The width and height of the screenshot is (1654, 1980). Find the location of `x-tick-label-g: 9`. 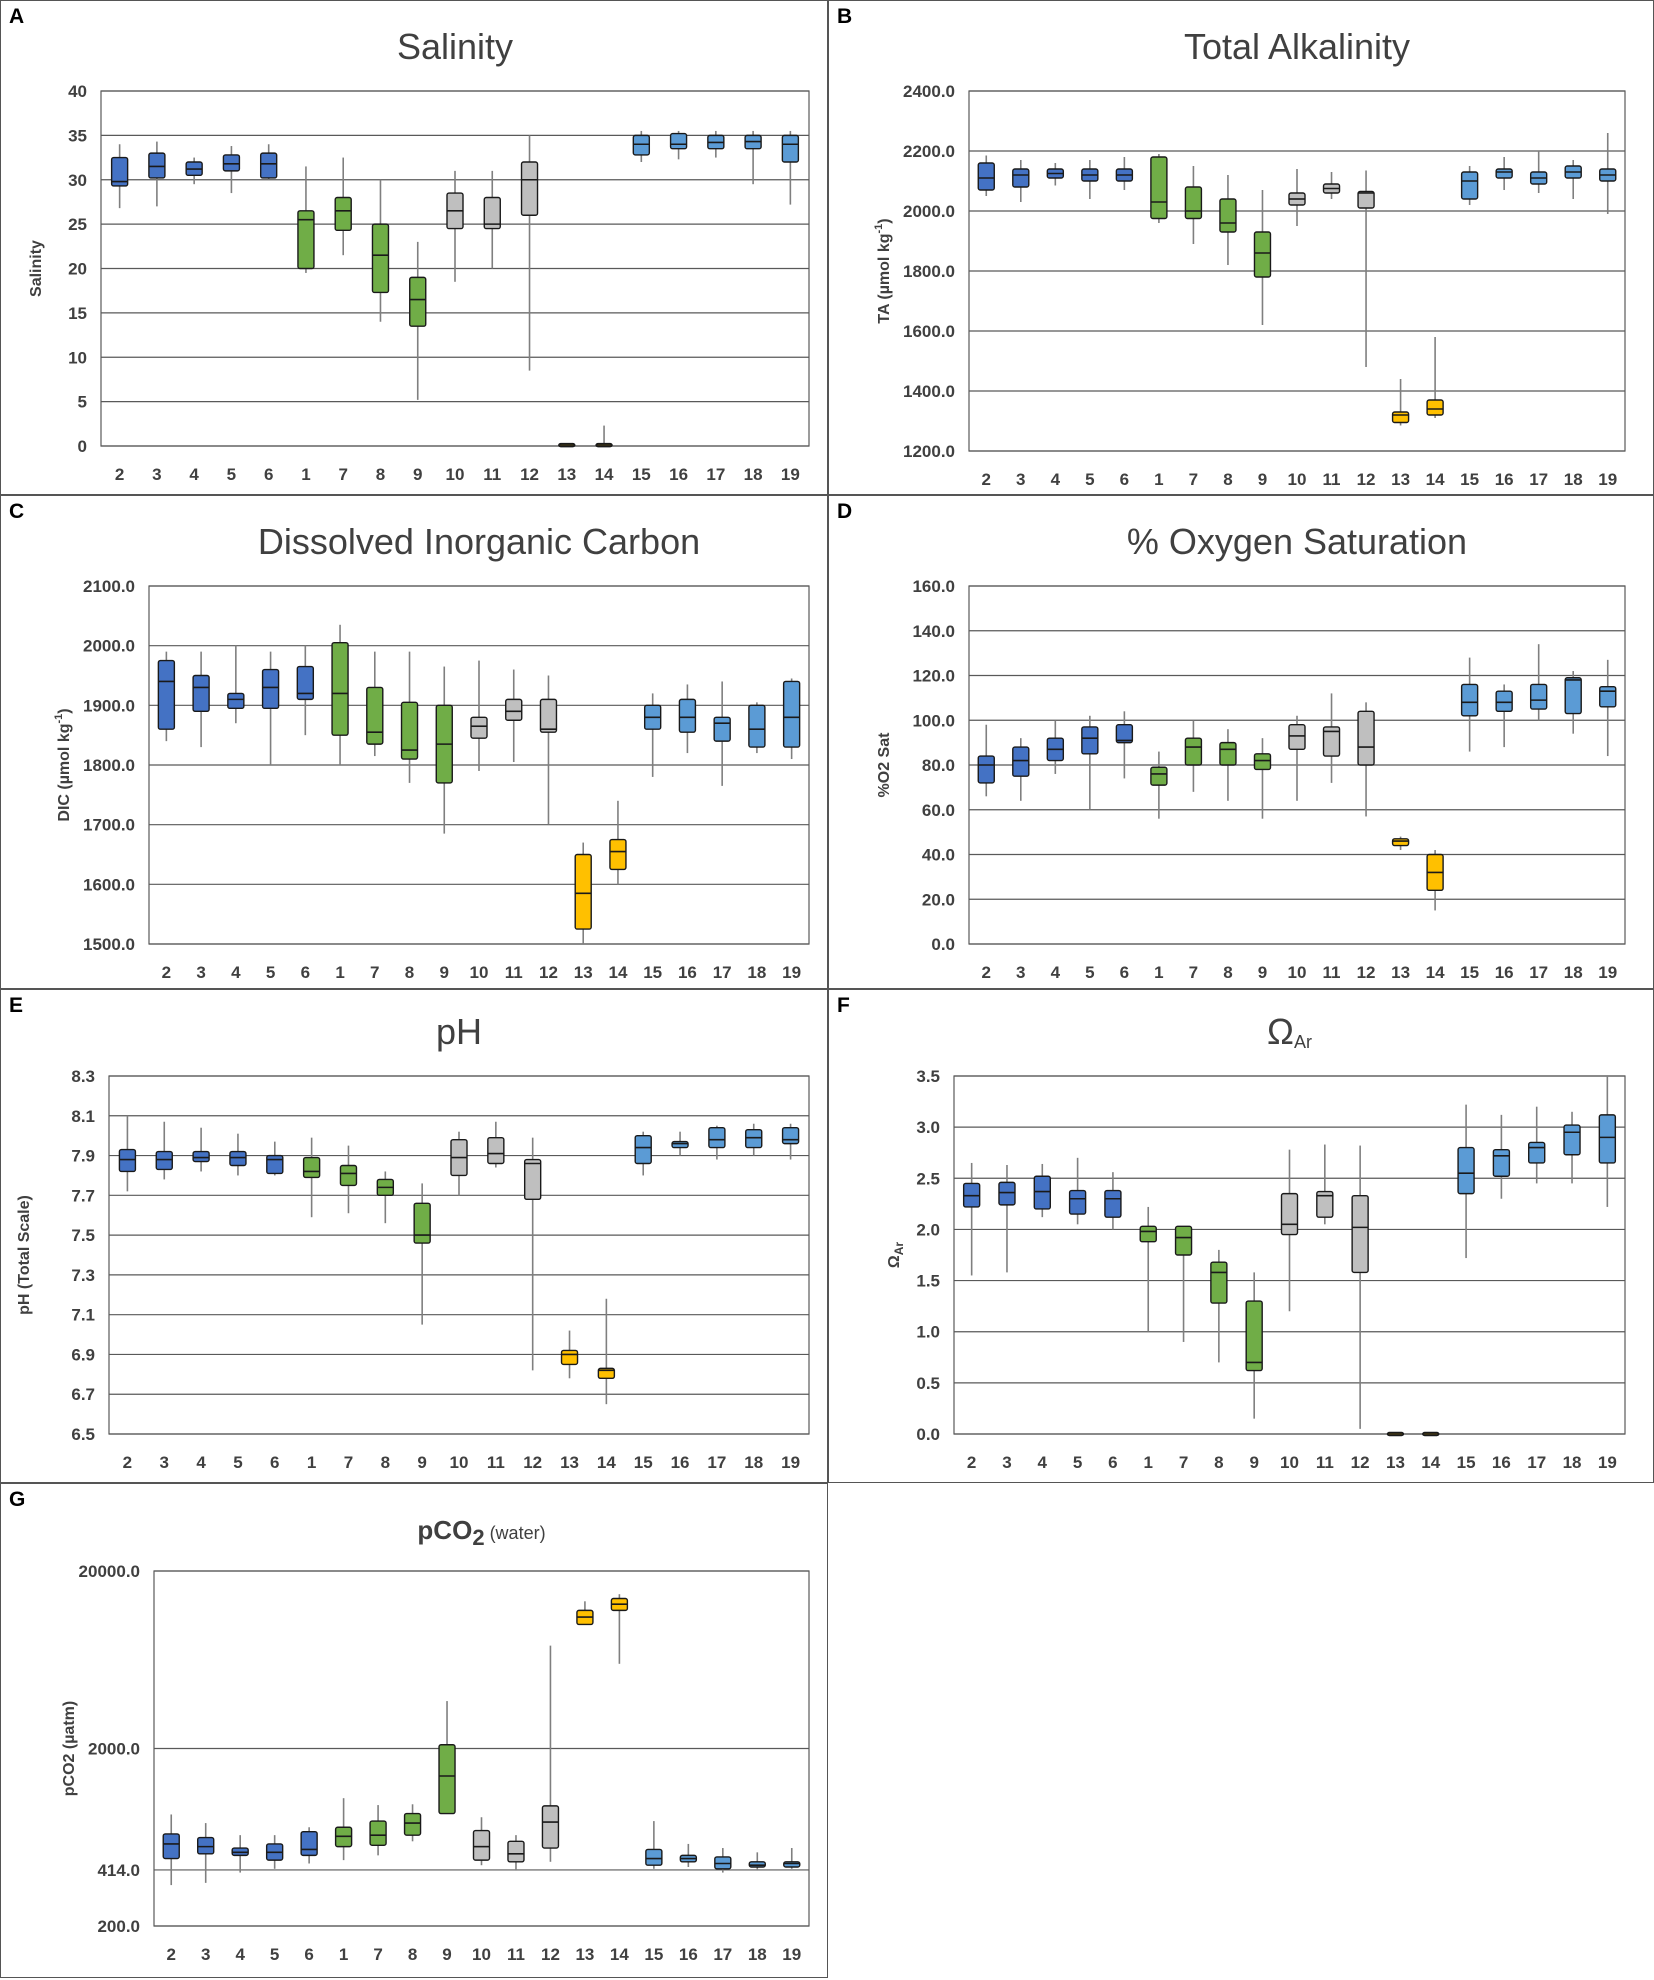

x-tick-label-g: 9 is located at coordinates (446, 1954).